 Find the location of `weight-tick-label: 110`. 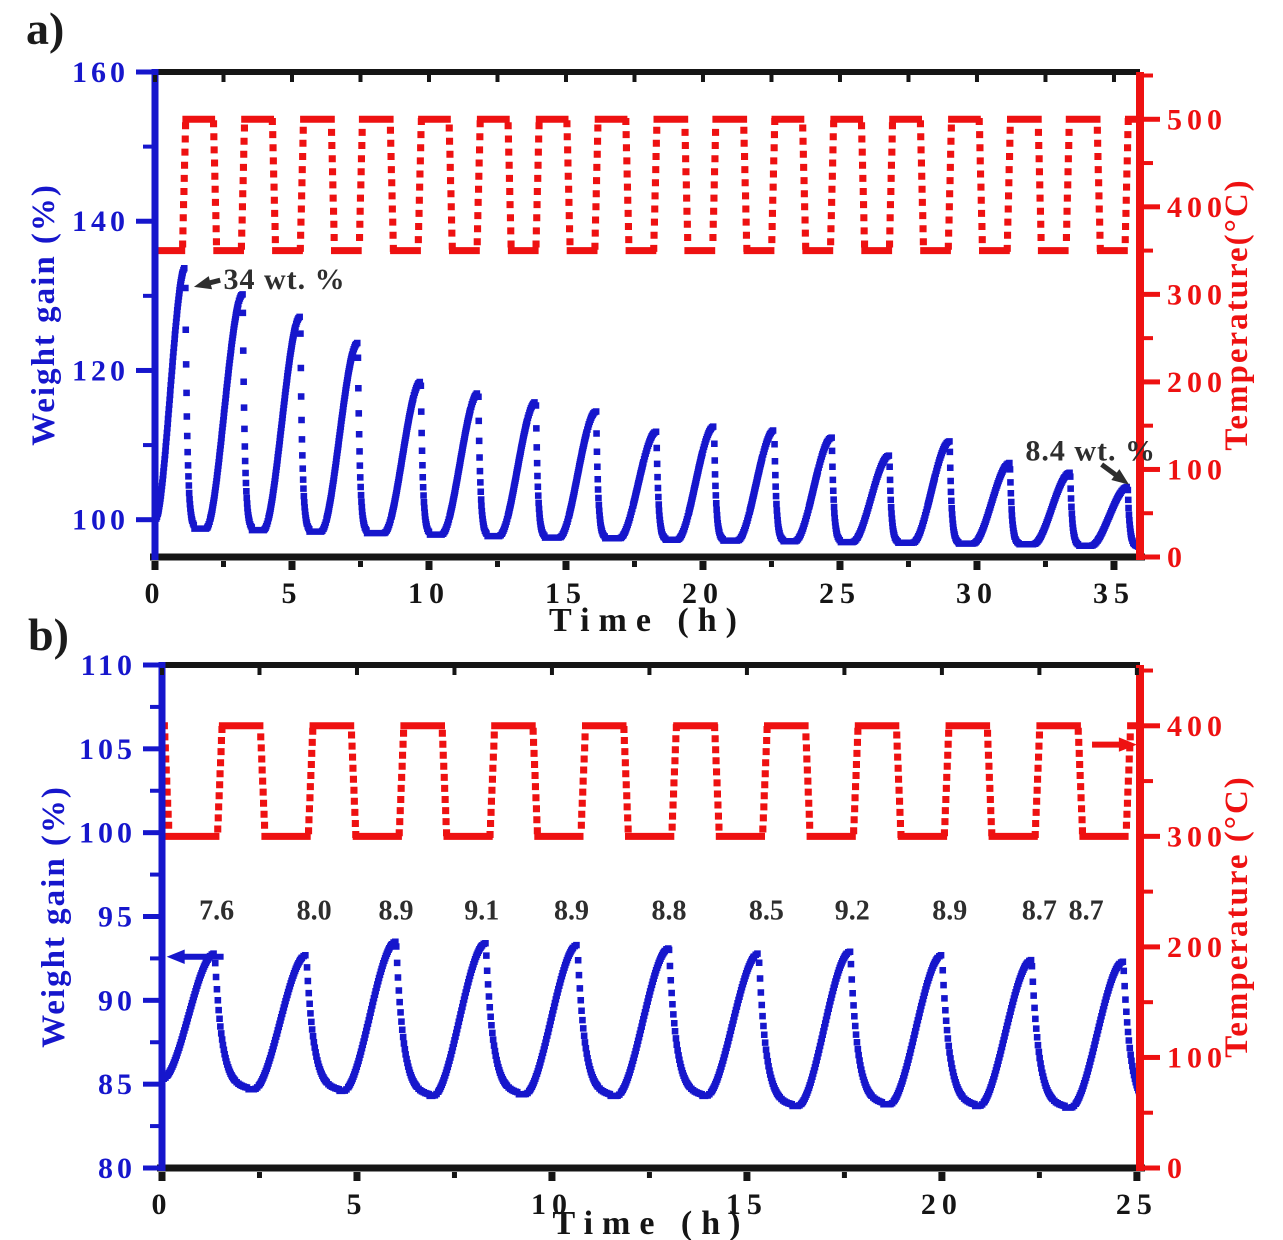

weight-tick-label: 110 is located at coordinates (108, 665).